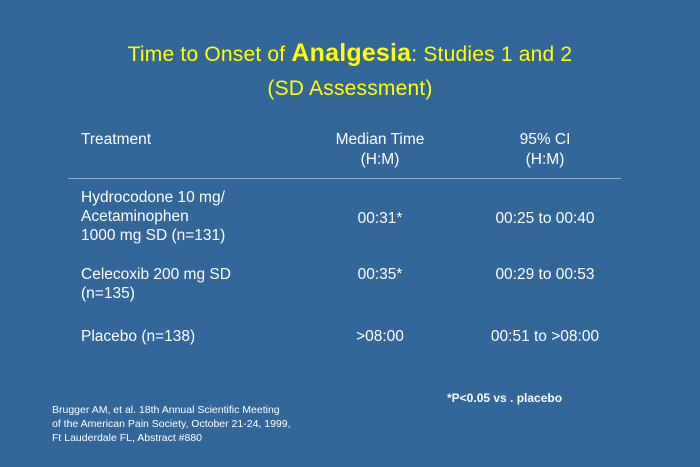  Describe the element at coordinates (545, 218) in the screenshot. I see `table-row-1-ci: 00:25 to 00:40` at that location.